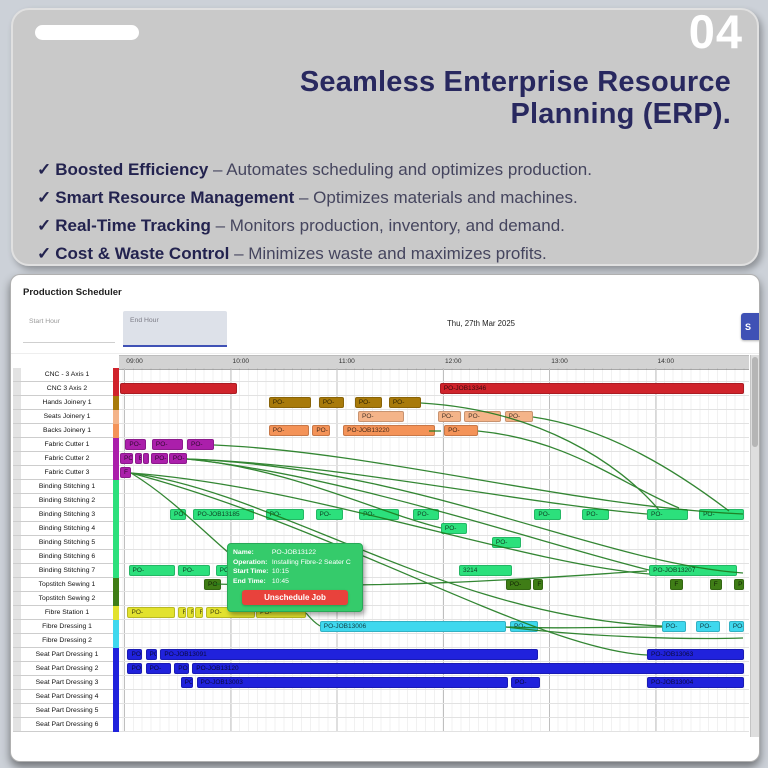 The width and height of the screenshot is (768, 768). I want to click on start-hour-input: Start Hour, so click(69, 328).